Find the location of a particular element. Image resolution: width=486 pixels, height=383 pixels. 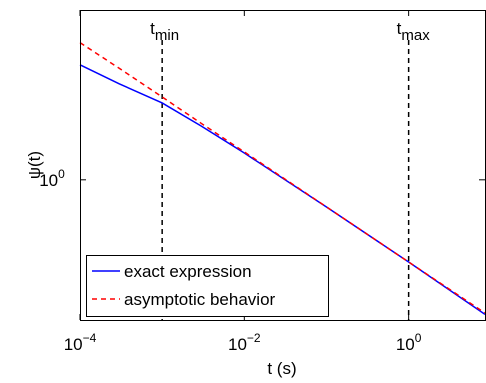

x-tick-label-exponent: 0 is located at coordinates (418, 338).